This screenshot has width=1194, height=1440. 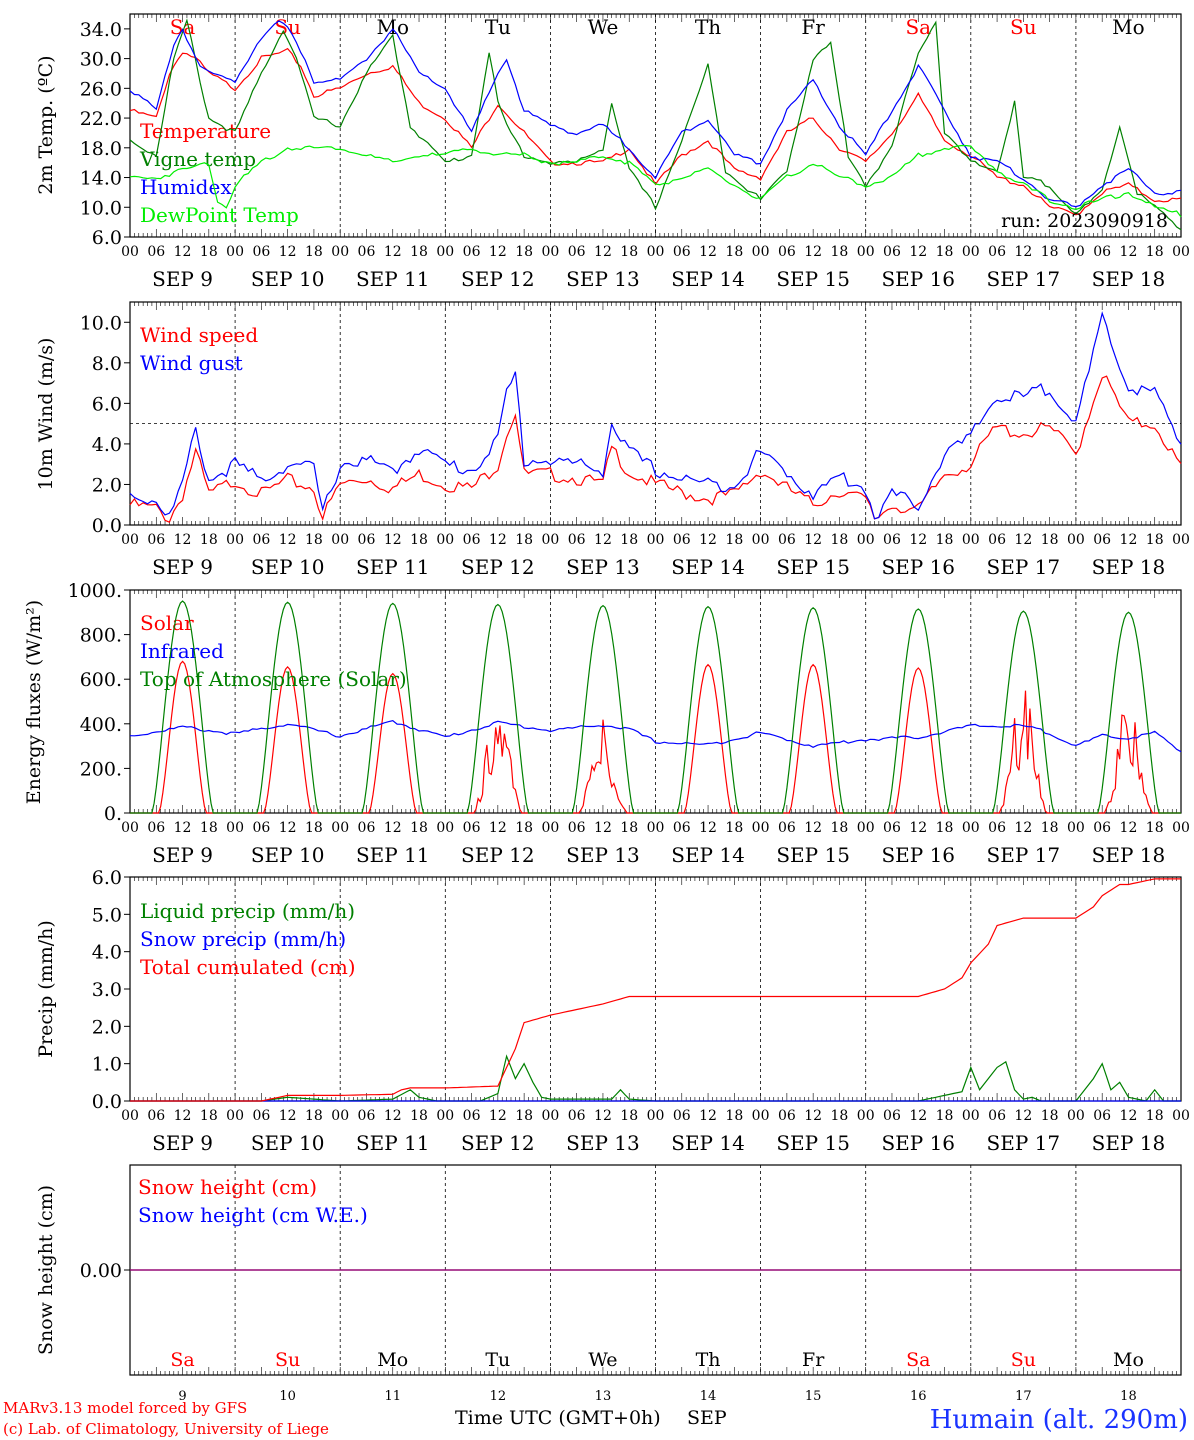 What do you see at coordinates (498, 279) in the screenshot?
I see `date-label: SEP 12` at bounding box center [498, 279].